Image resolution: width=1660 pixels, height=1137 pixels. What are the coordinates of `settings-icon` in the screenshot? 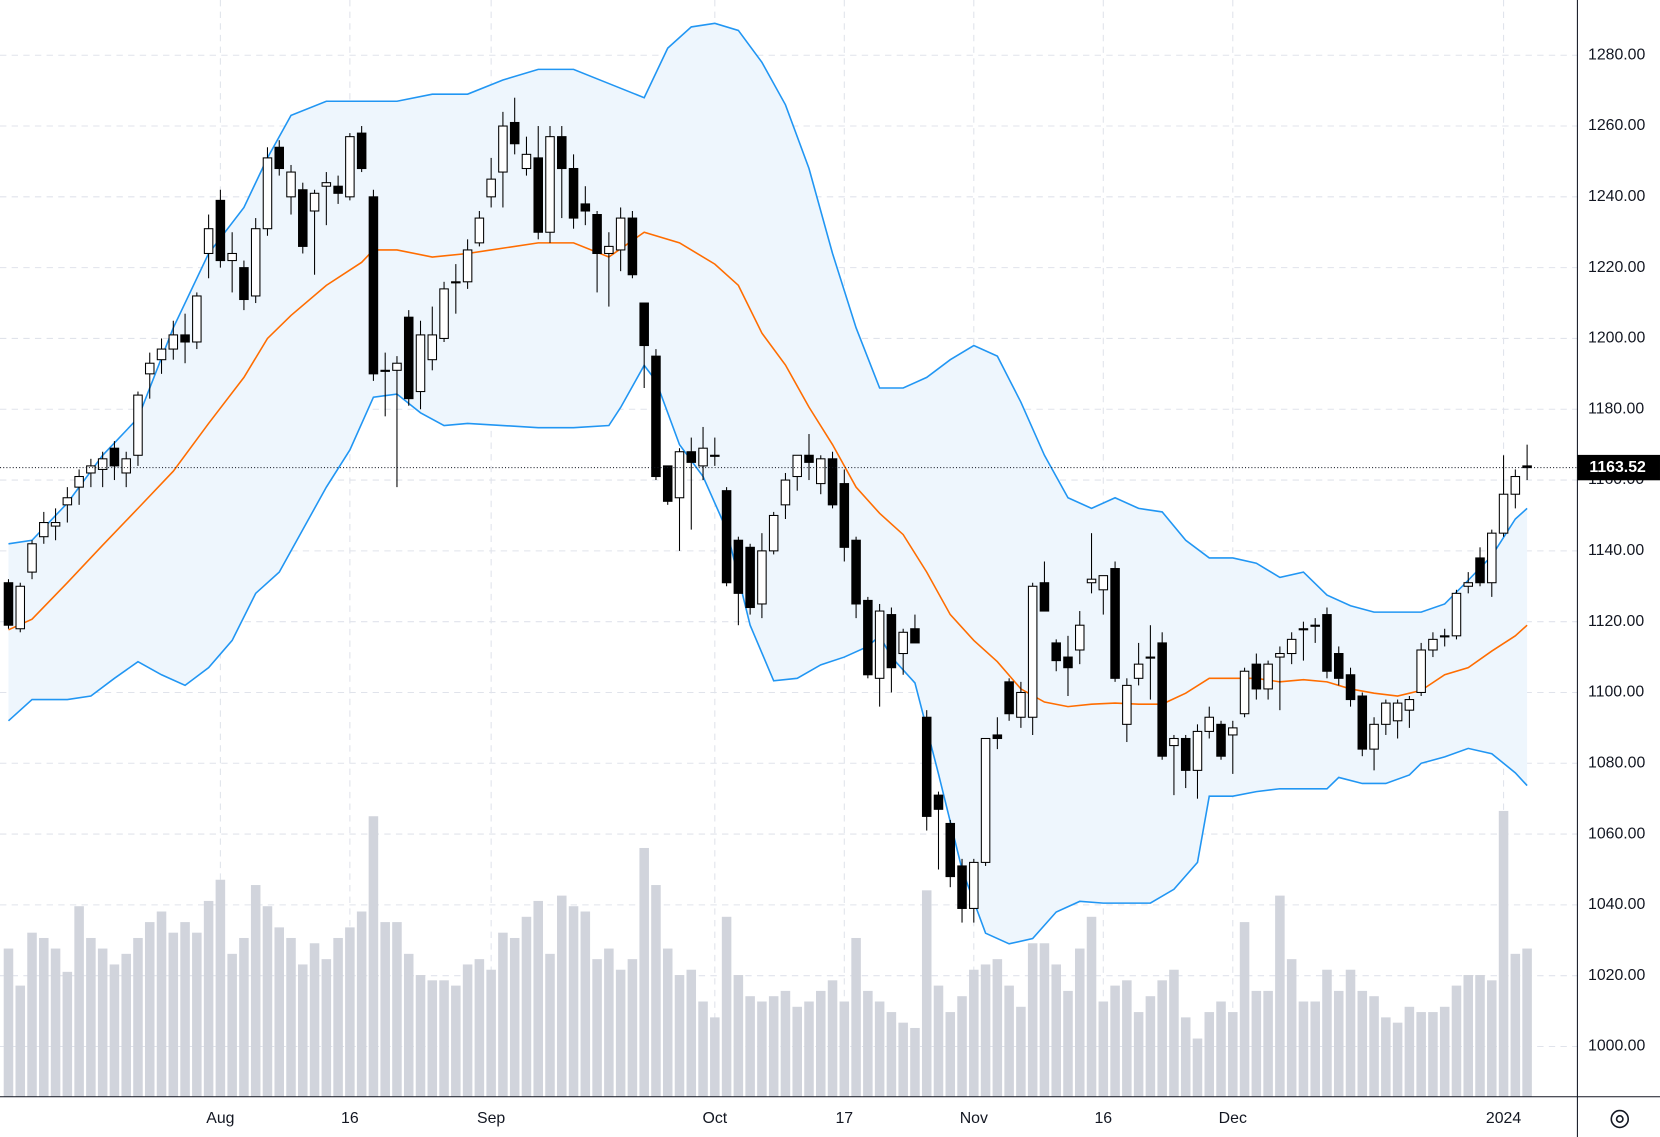 It's located at (1620, 1119).